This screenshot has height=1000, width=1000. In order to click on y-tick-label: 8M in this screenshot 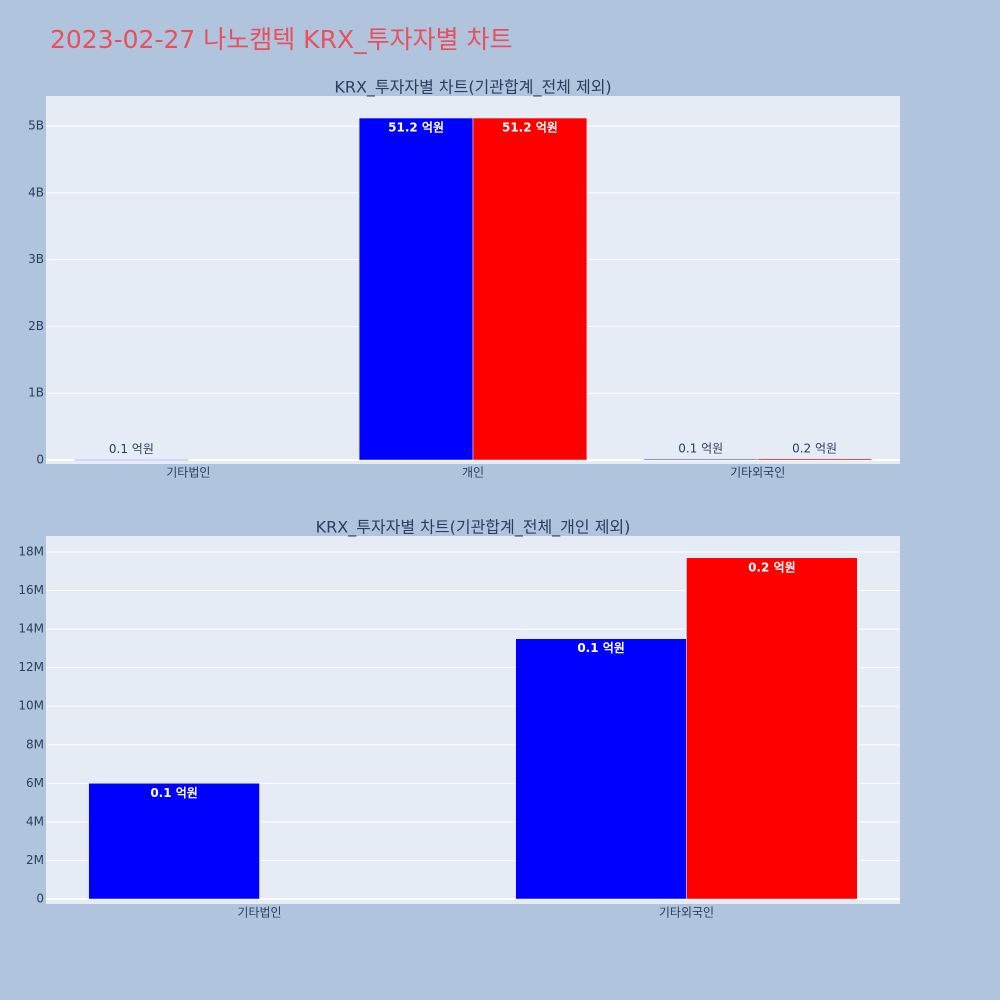, I will do `click(35, 744)`.